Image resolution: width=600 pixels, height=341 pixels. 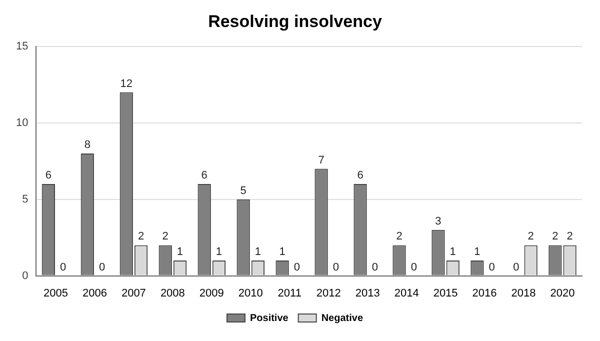 What do you see at coordinates (328, 293) in the screenshot?
I see `x-tick-label: 2012` at bounding box center [328, 293].